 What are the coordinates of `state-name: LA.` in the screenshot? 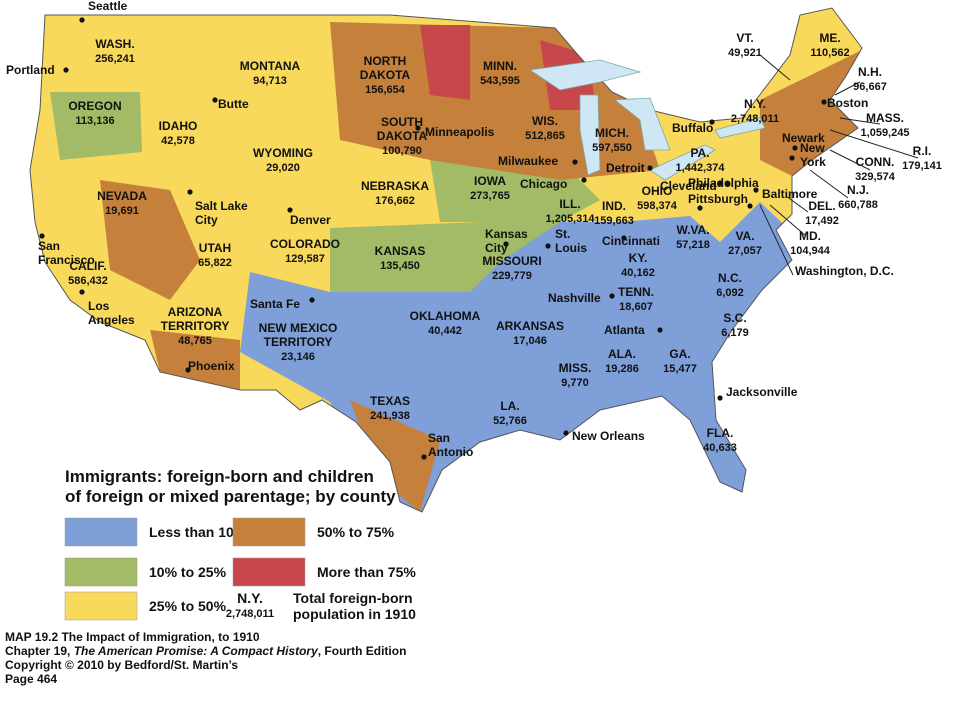 It's located at (509, 406).